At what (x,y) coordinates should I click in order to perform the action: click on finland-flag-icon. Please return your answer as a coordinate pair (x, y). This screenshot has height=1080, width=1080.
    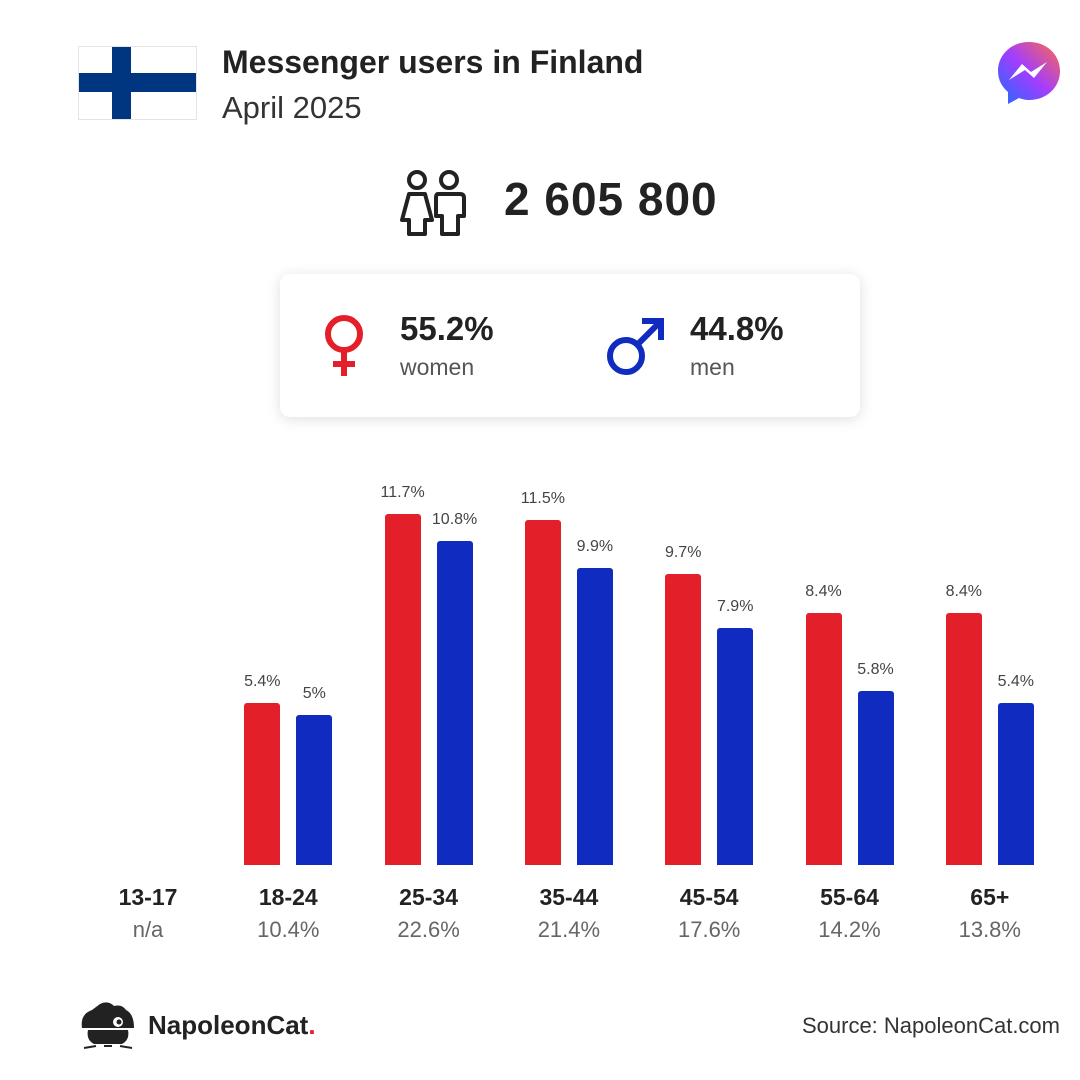
    Looking at the image, I should click on (137, 83).